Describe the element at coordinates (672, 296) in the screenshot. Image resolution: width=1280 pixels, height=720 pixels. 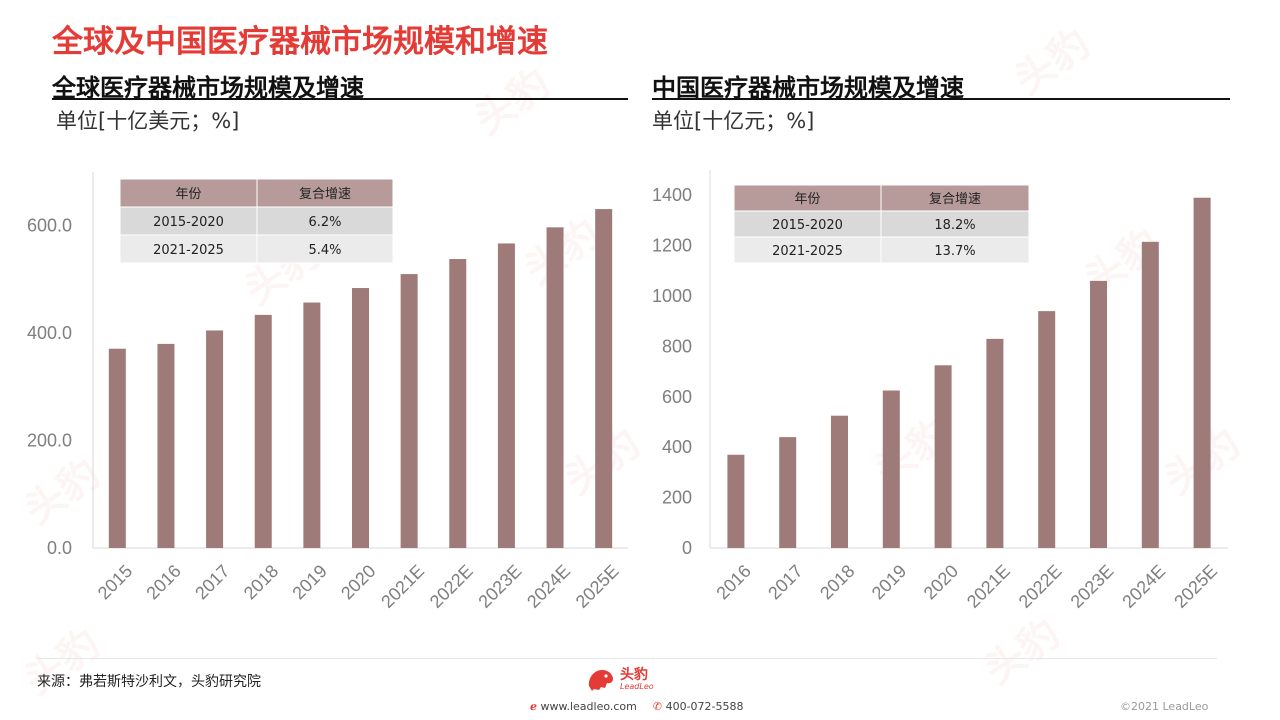
I see `y-tick-label: 1000` at that location.